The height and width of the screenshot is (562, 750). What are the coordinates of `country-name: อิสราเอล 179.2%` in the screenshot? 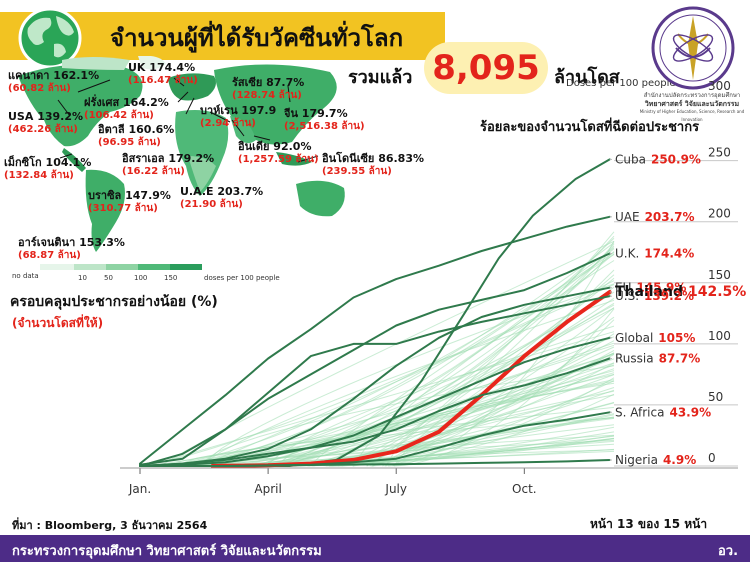 It's located at (168, 158).